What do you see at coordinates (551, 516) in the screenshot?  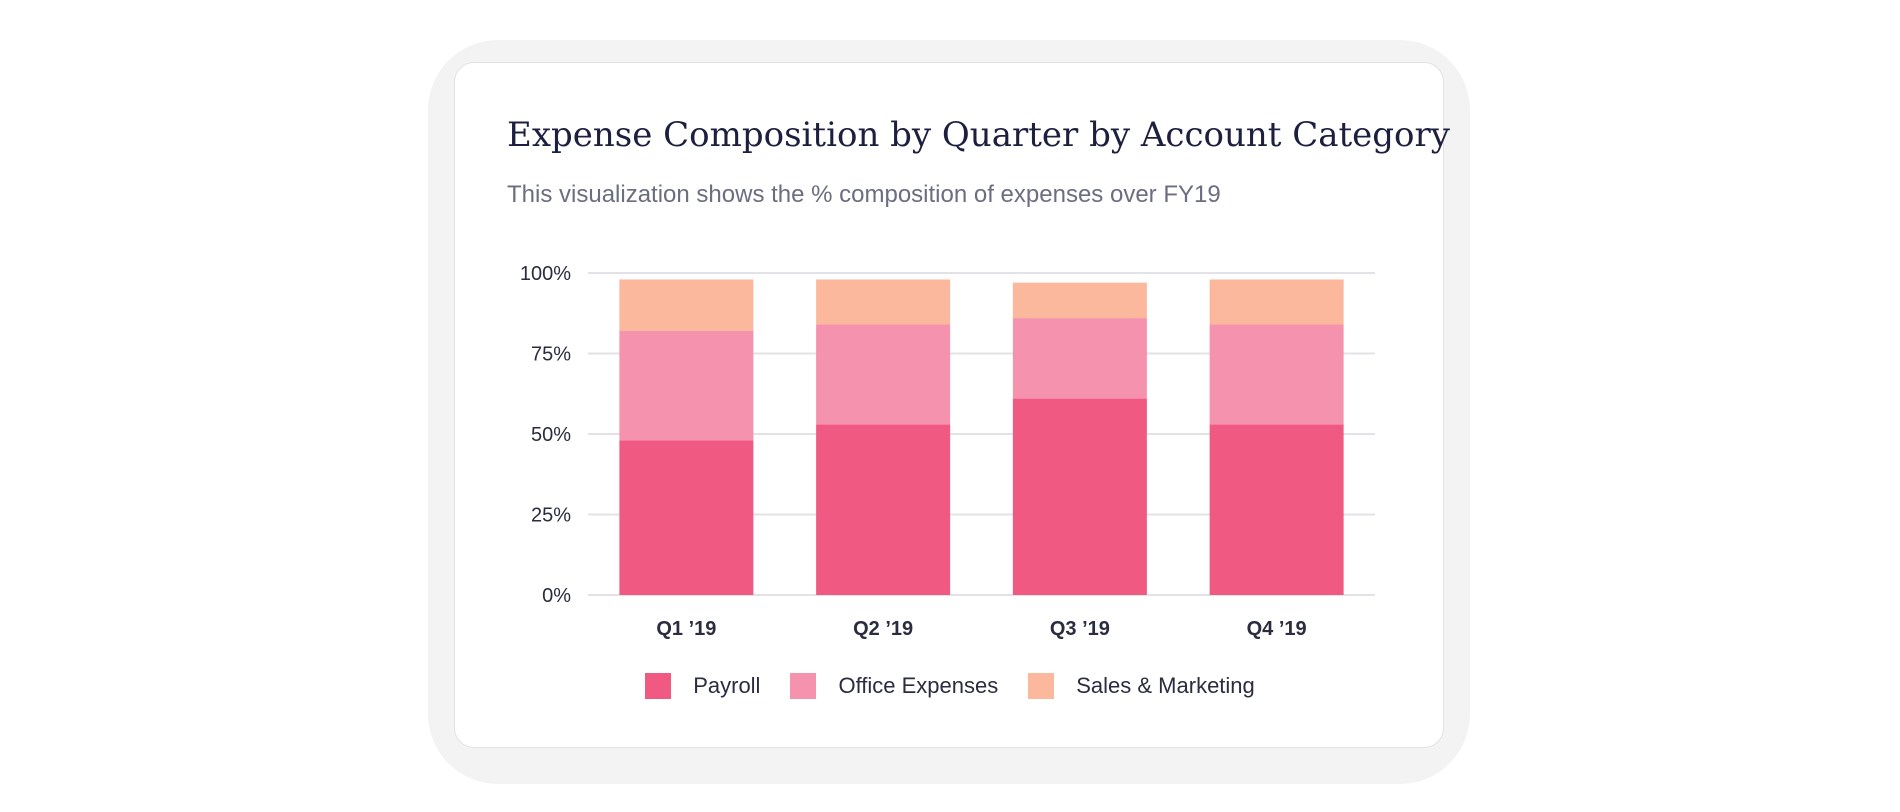 I see `y-tick-label: 25%` at bounding box center [551, 516].